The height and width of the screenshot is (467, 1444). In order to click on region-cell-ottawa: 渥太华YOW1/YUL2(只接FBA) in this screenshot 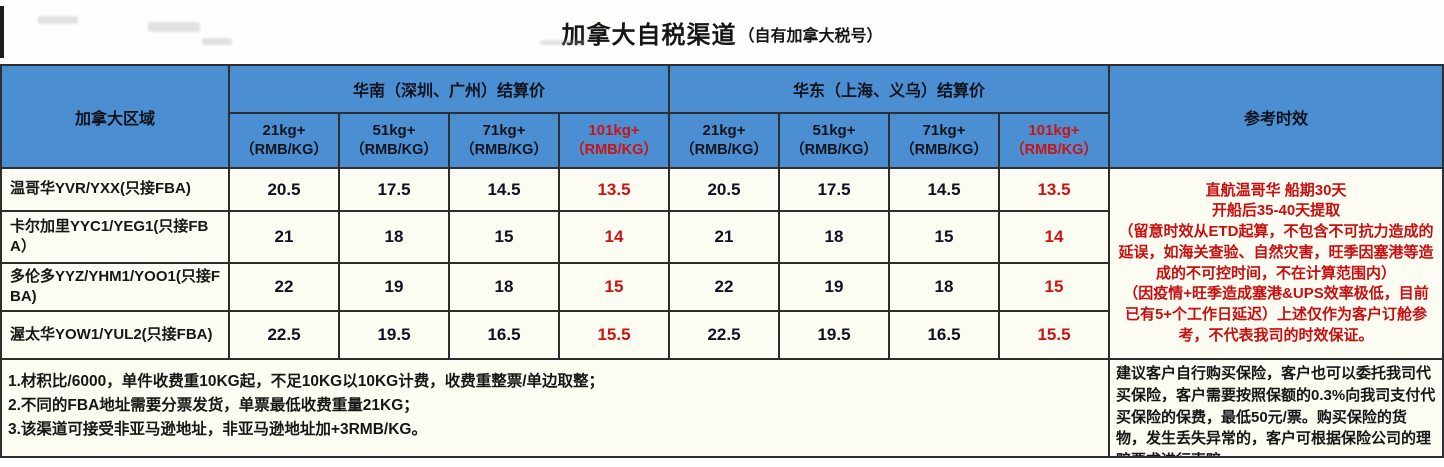, I will do `click(116, 336)`.